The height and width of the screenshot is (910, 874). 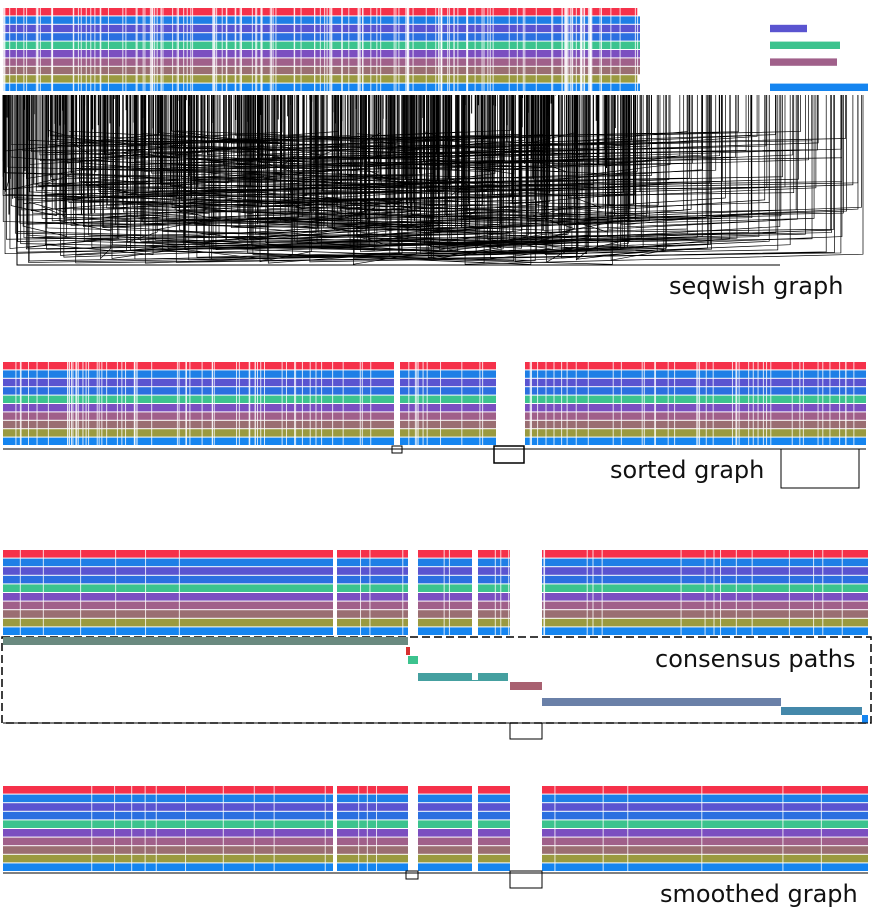 I want to click on sorted-graph-panel, so click(x=434, y=425).